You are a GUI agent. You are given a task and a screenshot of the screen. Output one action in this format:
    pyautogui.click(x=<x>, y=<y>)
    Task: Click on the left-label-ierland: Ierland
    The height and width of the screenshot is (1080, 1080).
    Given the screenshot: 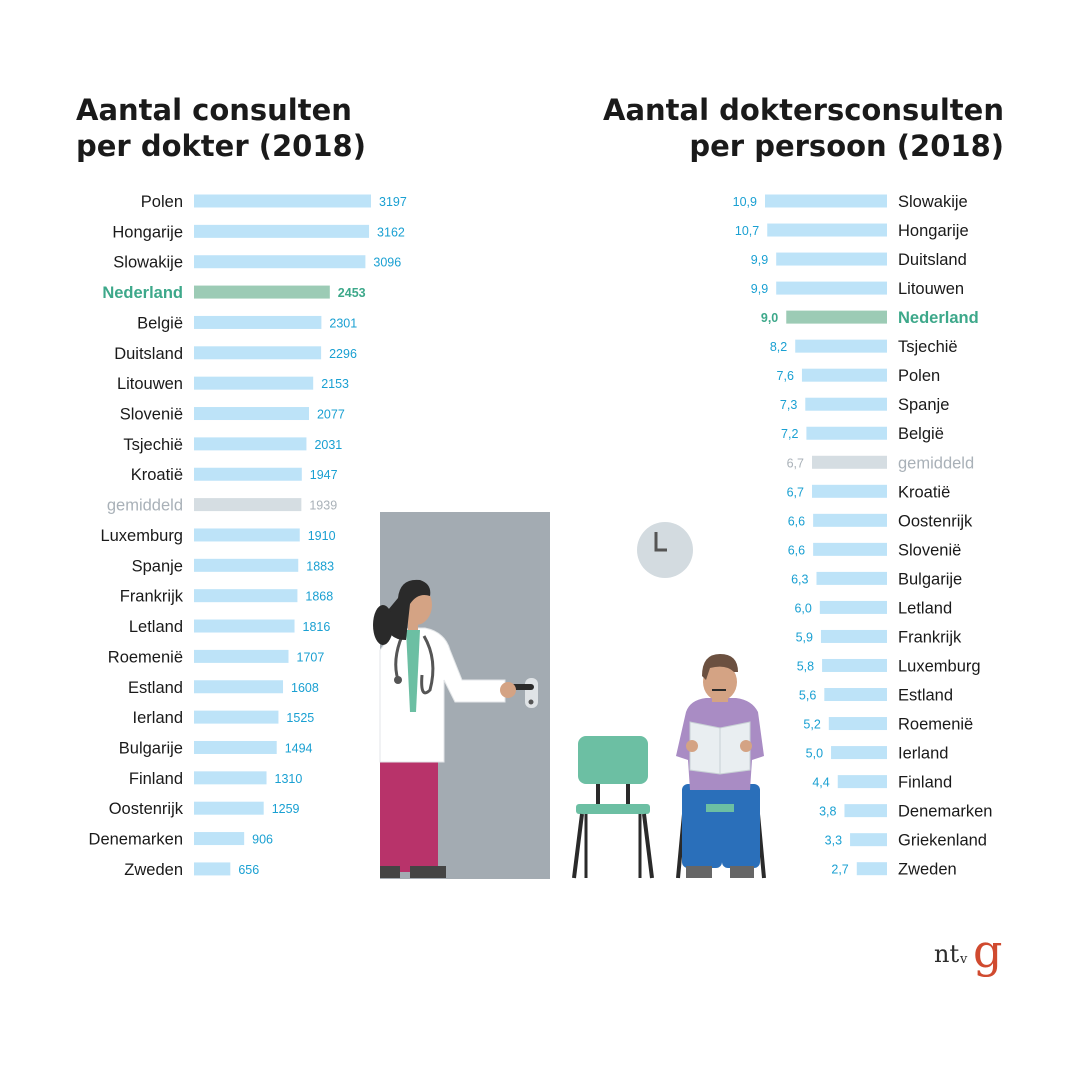 What is the action you would take?
    pyautogui.click(x=158, y=718)
    